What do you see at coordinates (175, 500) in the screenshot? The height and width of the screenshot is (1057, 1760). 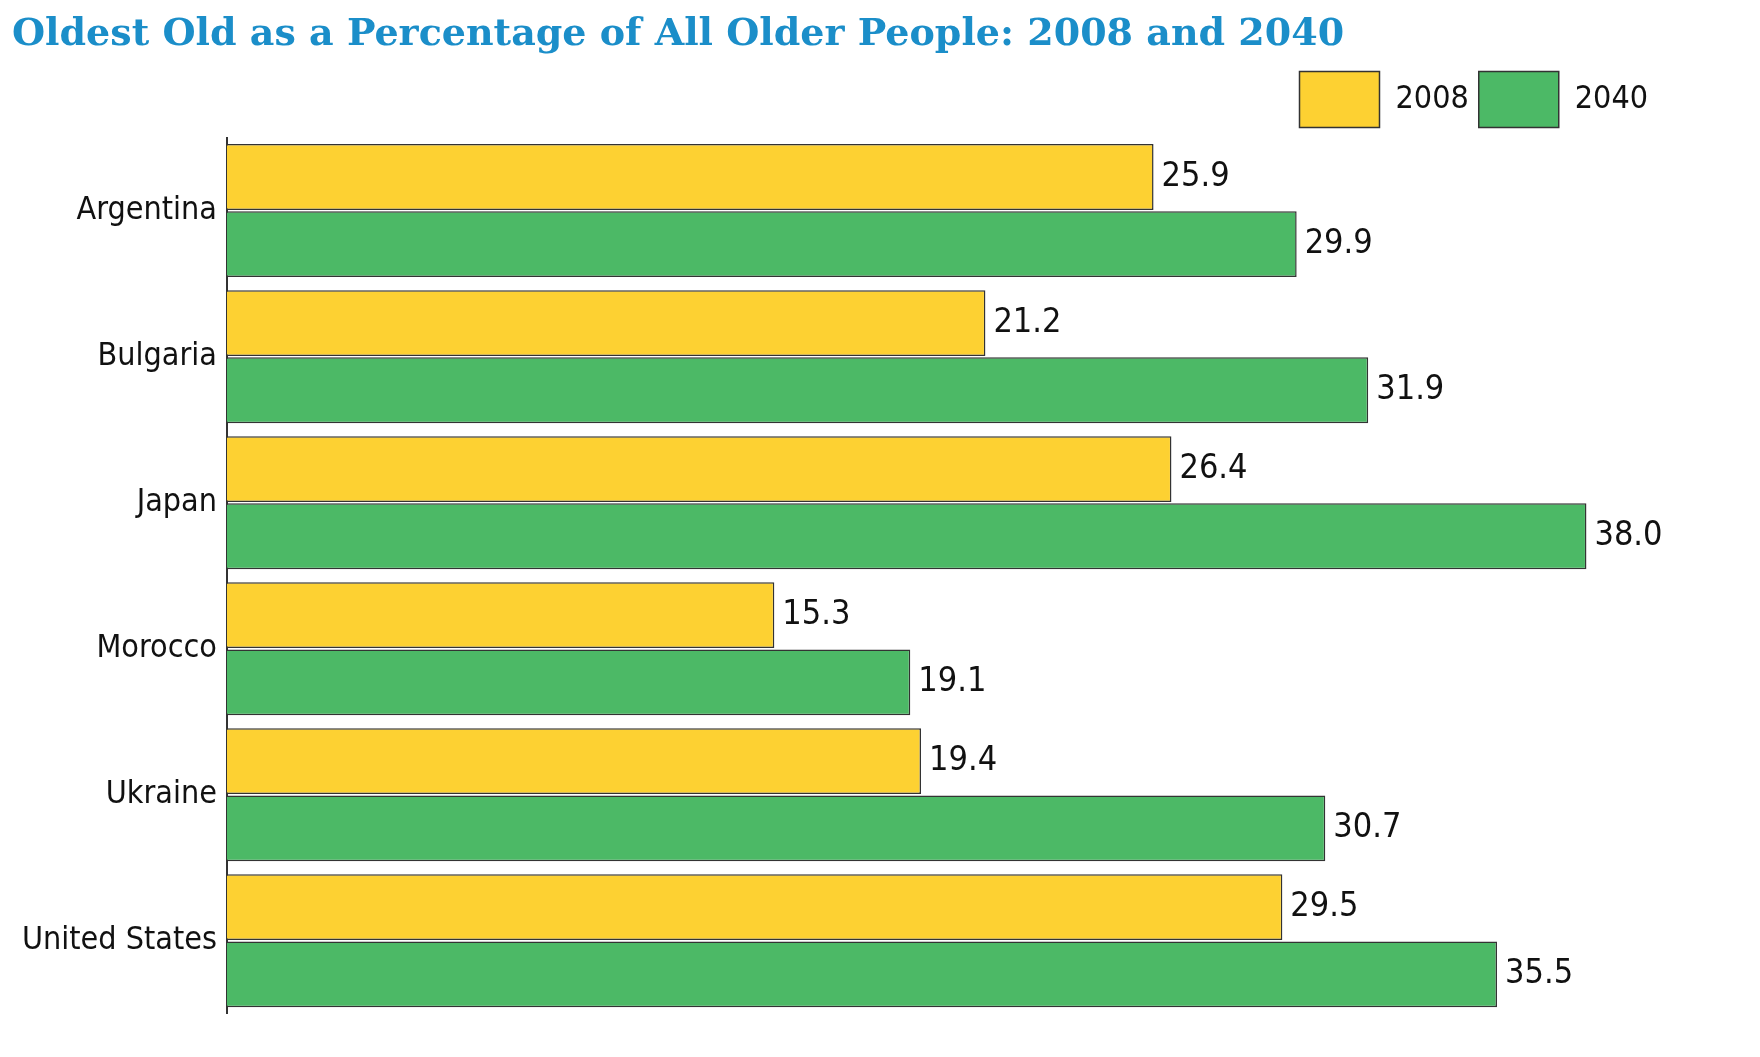 I see `y-tick-label: Japan` at bounding box center [175, 500].